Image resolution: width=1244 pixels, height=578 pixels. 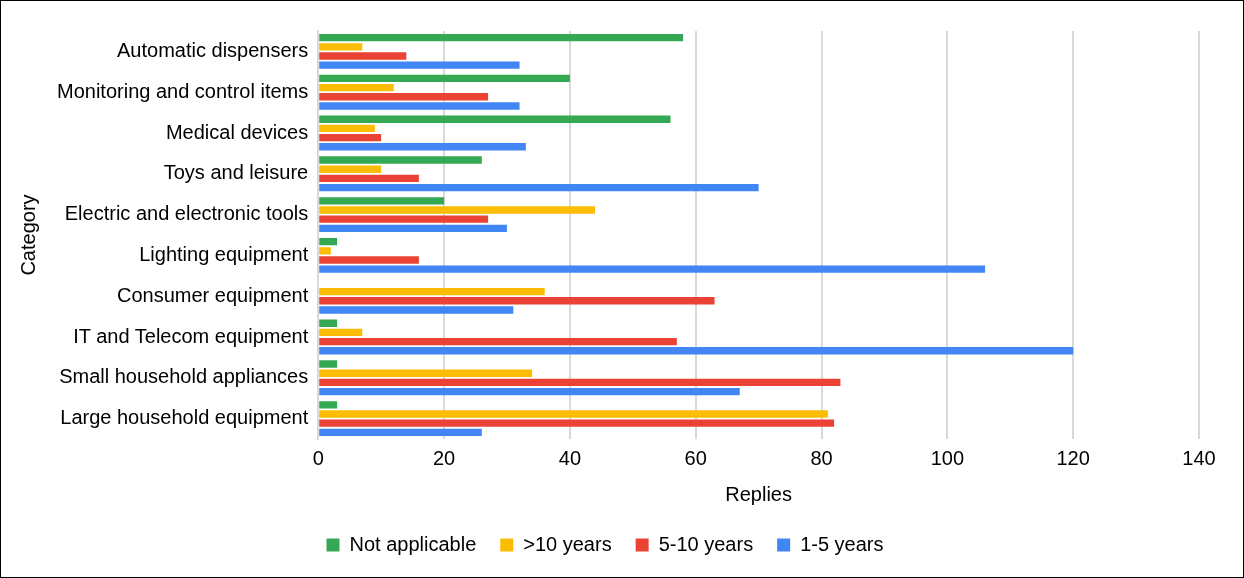 What do you see at coordinates (191, 335) in the screenshot?
I see `y-tick-label: IT and Telecom equipment` at bounding box center [191, 335].